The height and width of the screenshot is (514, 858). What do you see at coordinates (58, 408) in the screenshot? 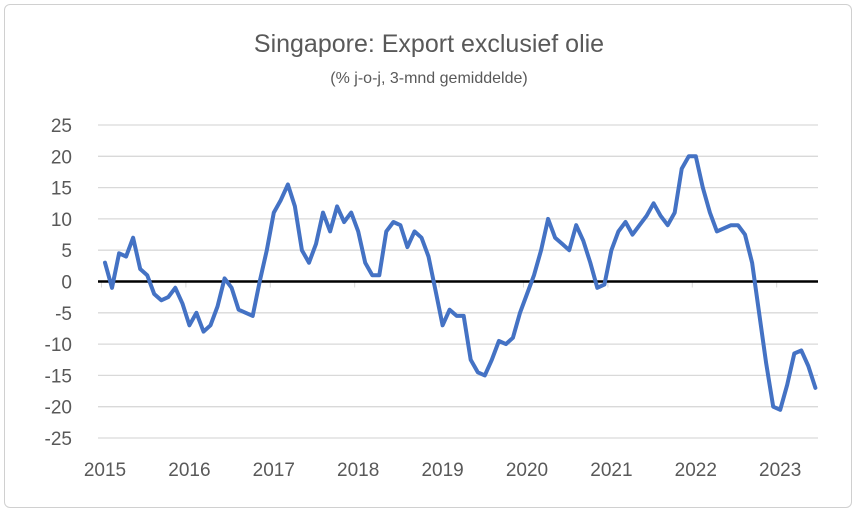
I see `y-tick-label: -20` at bounding box center [58, 408].